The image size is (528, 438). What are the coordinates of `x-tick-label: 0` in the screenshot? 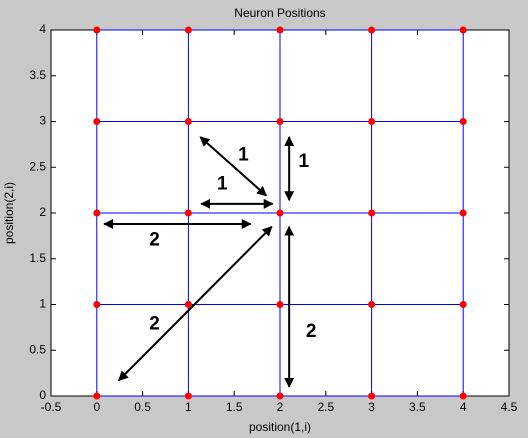 It's located at (96, 407).